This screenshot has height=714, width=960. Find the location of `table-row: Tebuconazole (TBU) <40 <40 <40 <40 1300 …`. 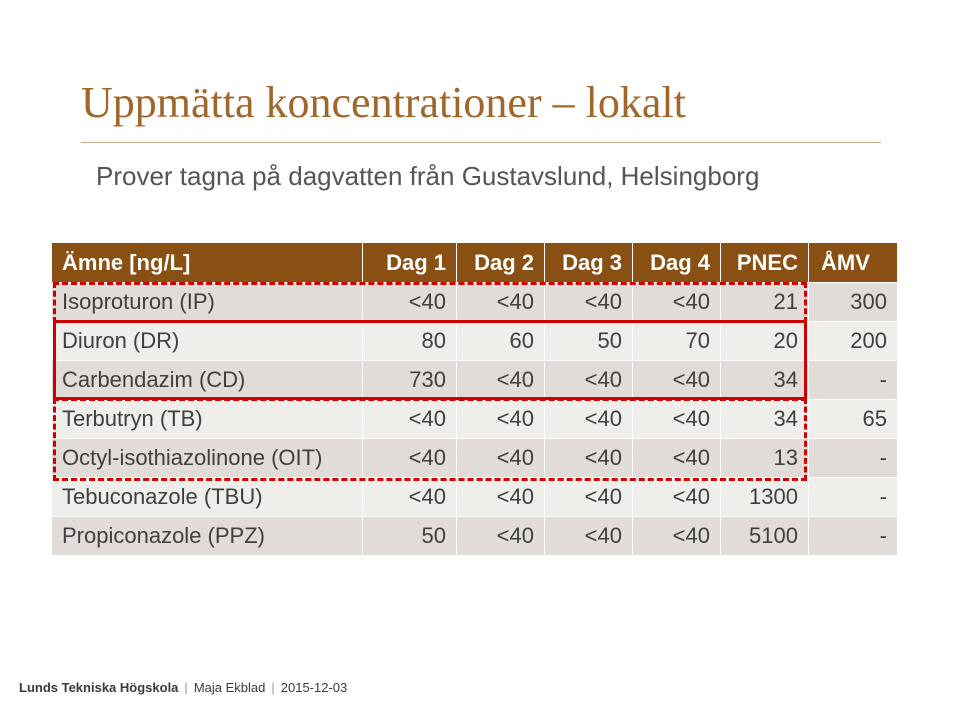

table-row: Tebuconazole (TBU) <40 <40 <40 <40 1300 … is located at coordinates (474, 496).